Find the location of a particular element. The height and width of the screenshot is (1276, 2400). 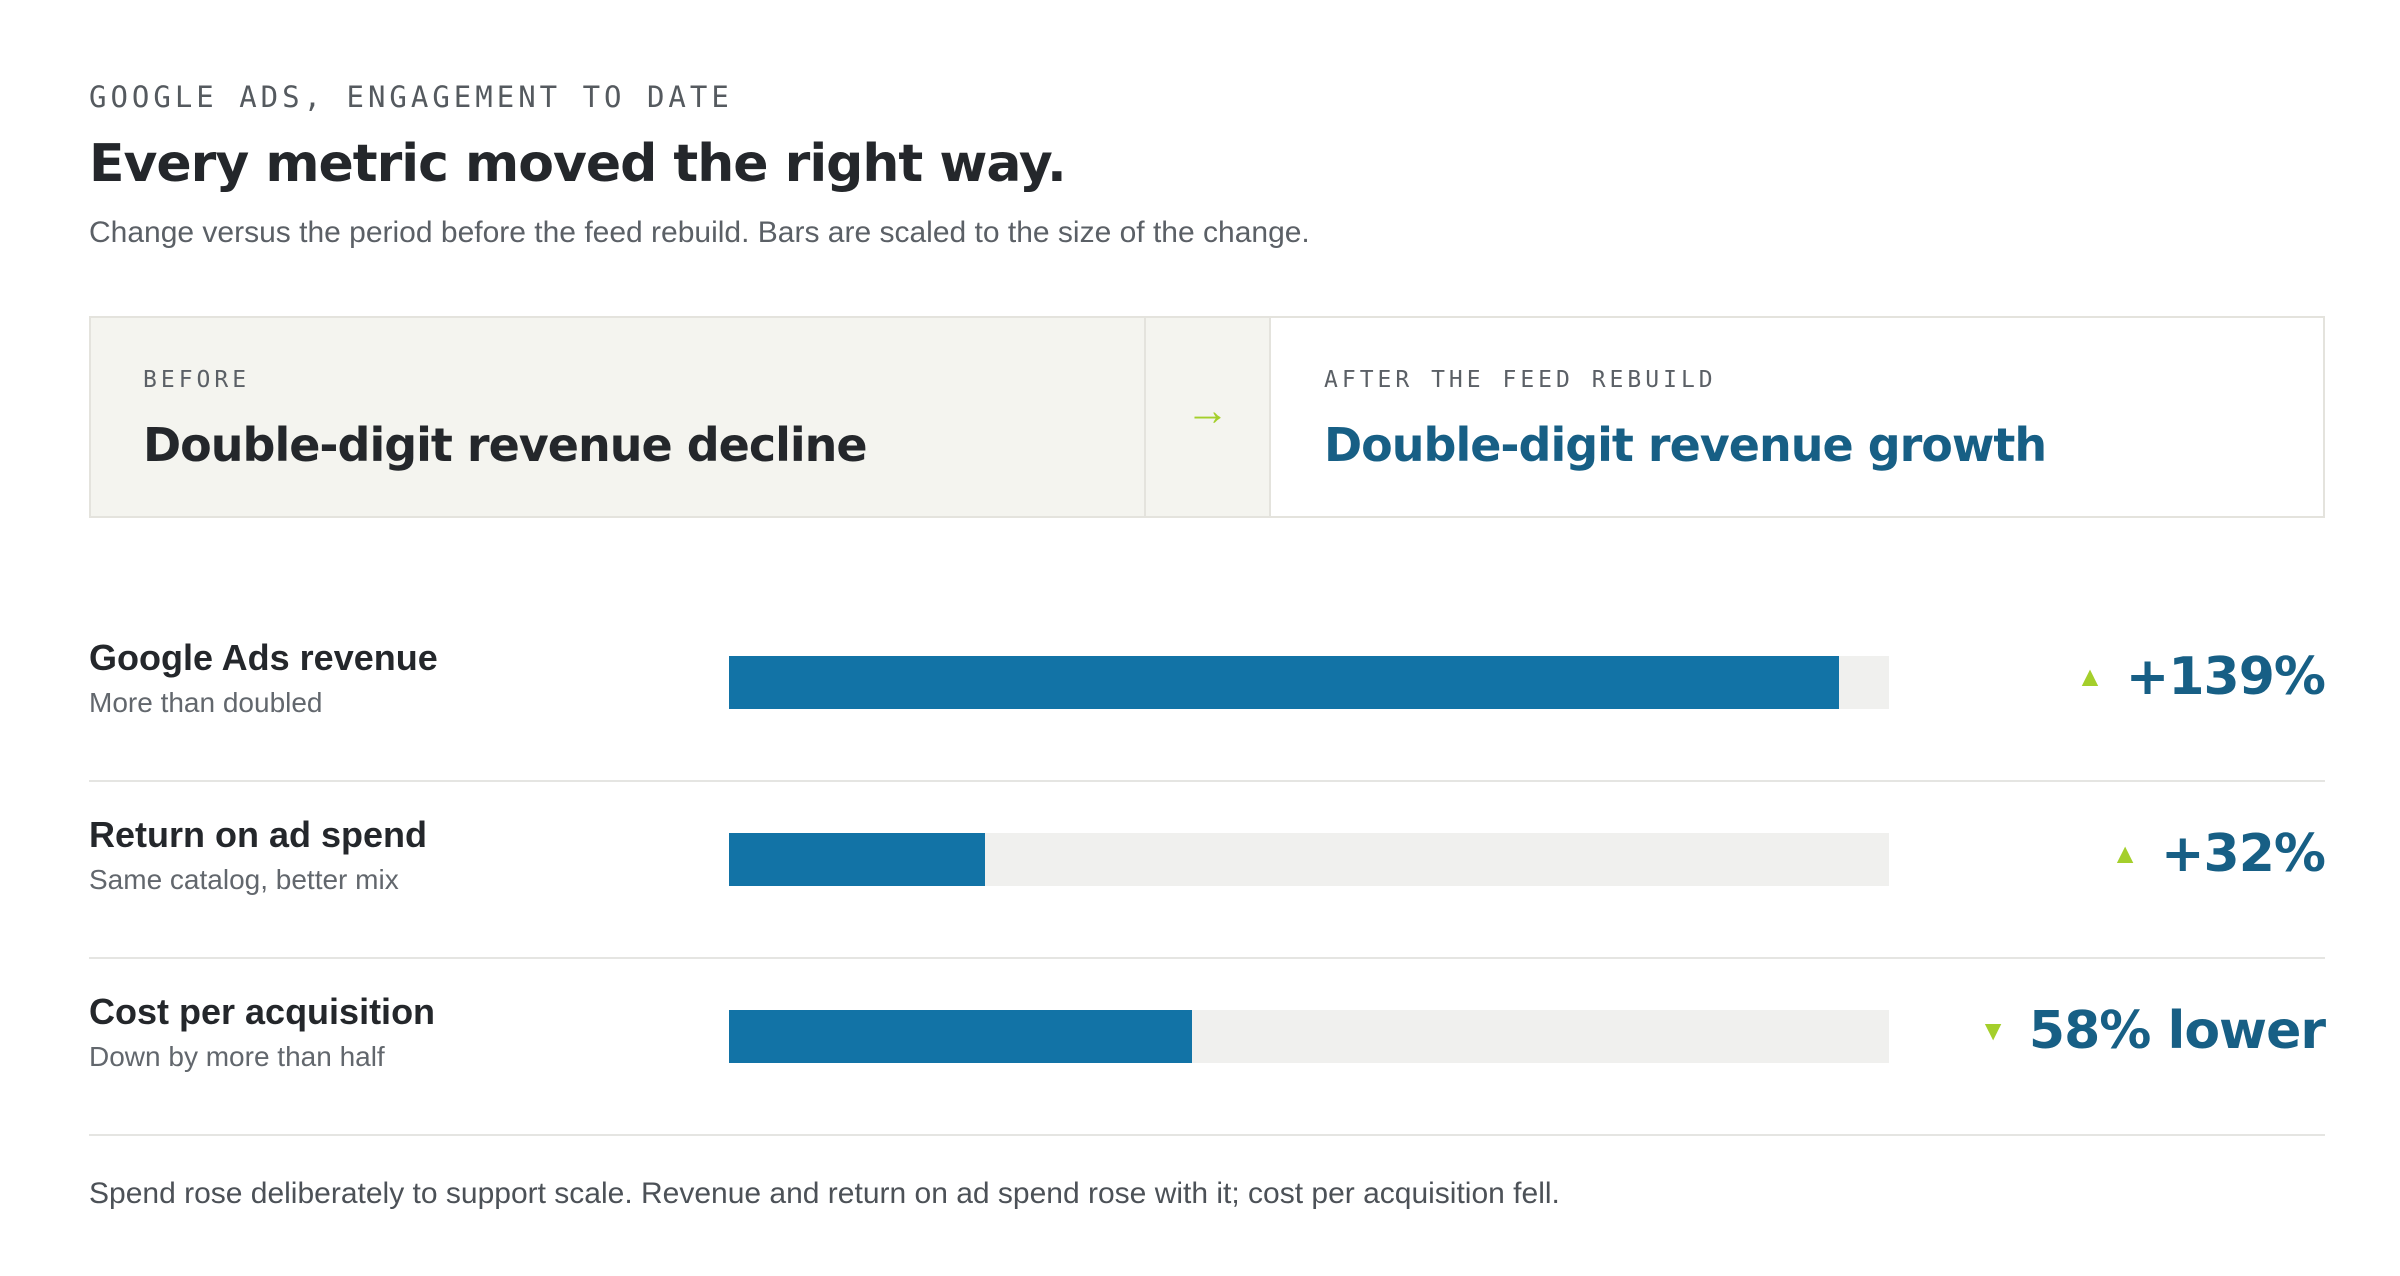

metric-value: ▲ +32% is located at coordinates (2218, 854).